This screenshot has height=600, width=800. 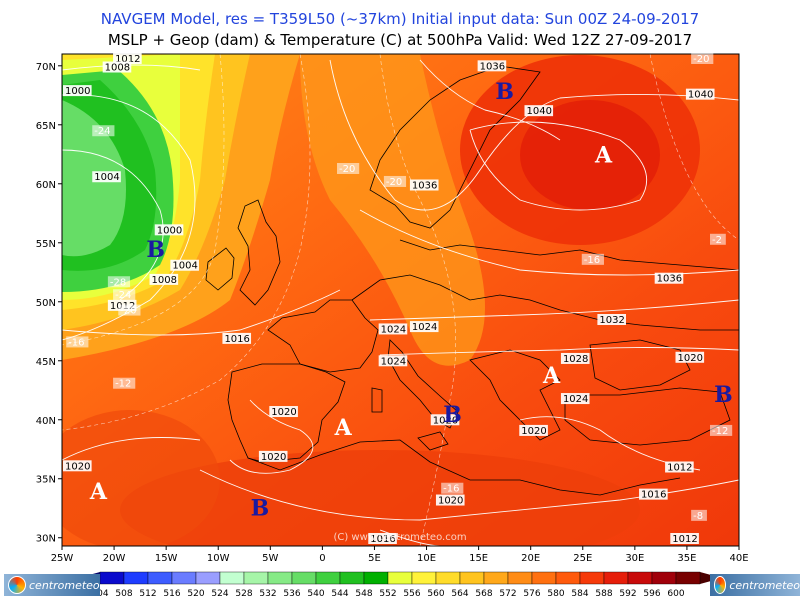 I want to click on y-tick-label: 55N, so click(x=46, y=244).